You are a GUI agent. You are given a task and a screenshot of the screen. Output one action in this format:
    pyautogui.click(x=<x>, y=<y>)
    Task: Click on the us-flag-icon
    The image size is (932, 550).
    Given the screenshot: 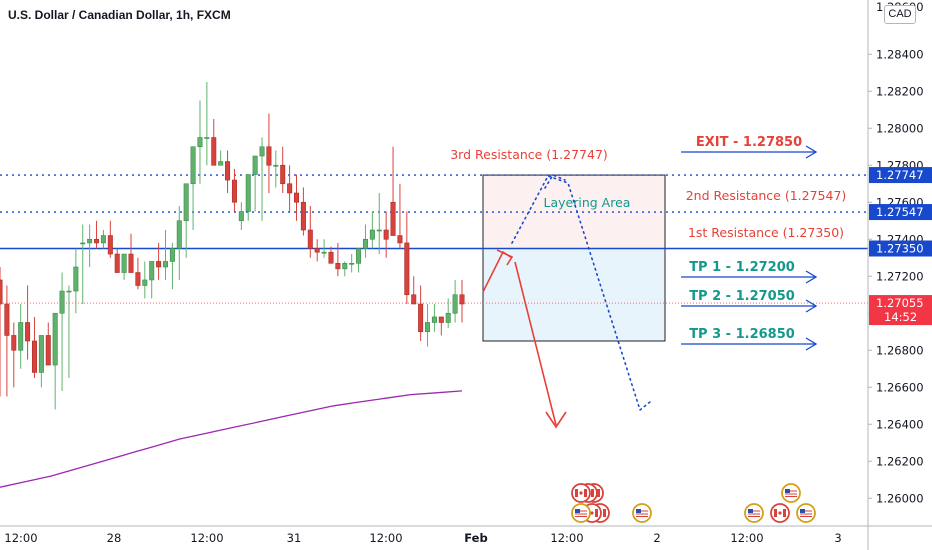 What is the action you would take?
    pyautogui.click(x=791, y=493)
    